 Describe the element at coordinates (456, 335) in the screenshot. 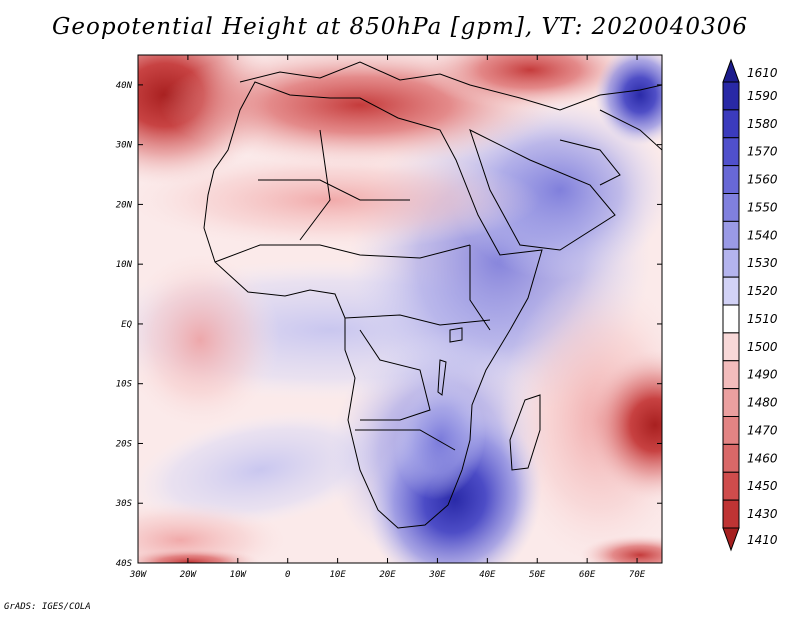

I see `lake-victoria` at that location.